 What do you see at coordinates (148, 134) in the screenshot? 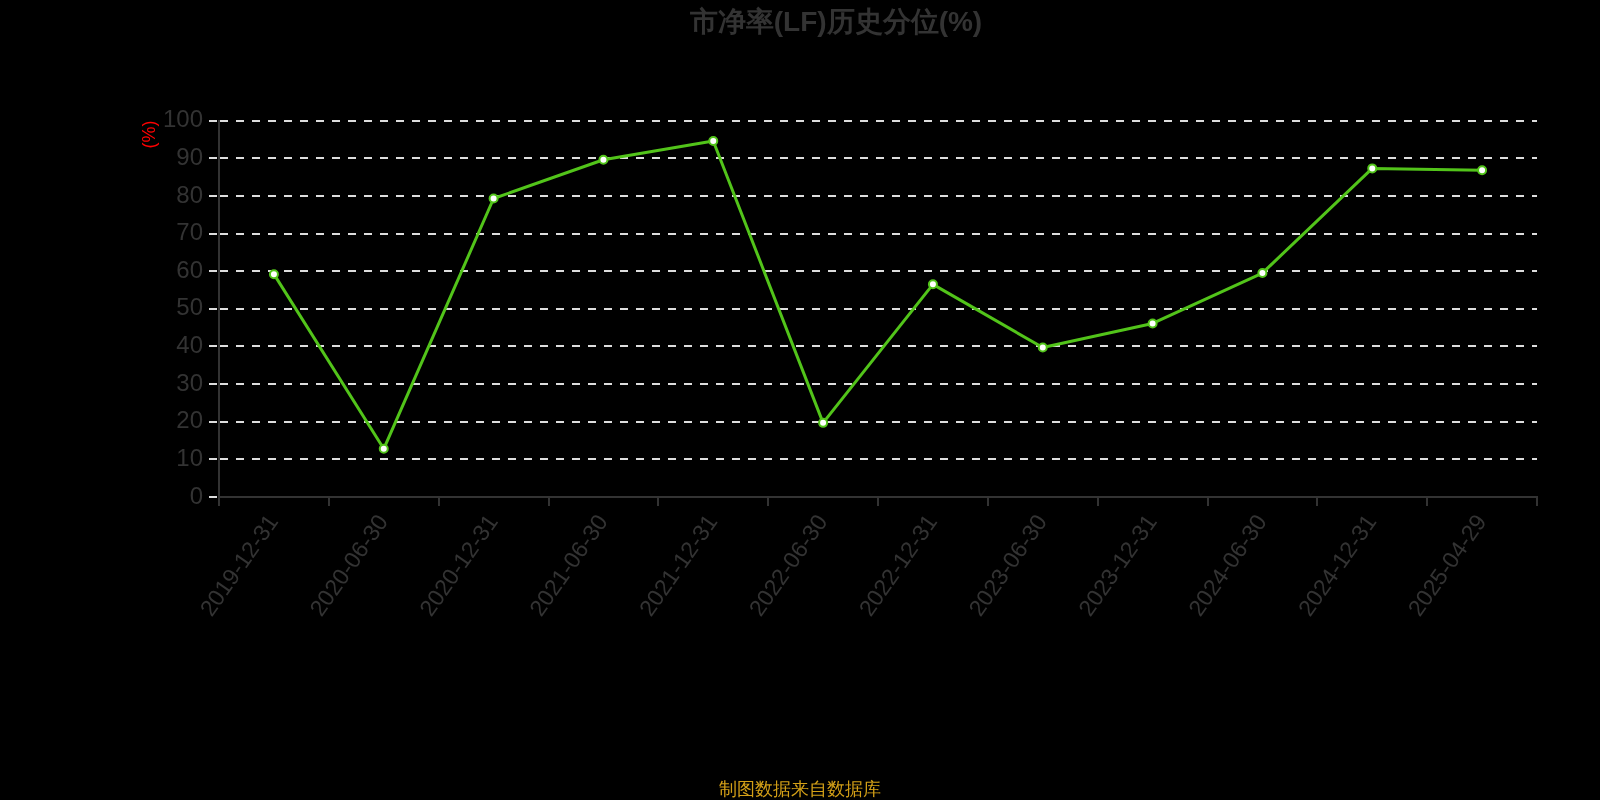
I see `y-axis-title: (%)` at bounding box center [148, 134].